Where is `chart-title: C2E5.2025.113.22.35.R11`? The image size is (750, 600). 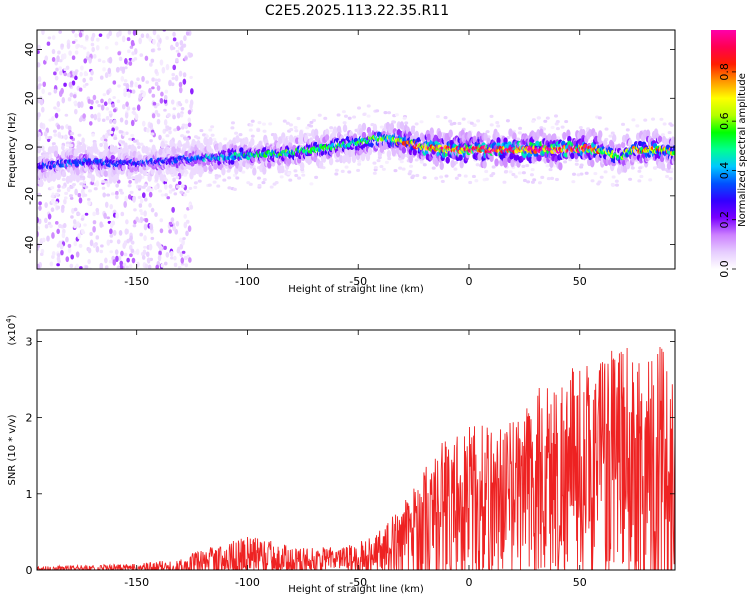
chart-title: C2E5.2025.113.22.35.R11 is located at coordinates (357, 11).